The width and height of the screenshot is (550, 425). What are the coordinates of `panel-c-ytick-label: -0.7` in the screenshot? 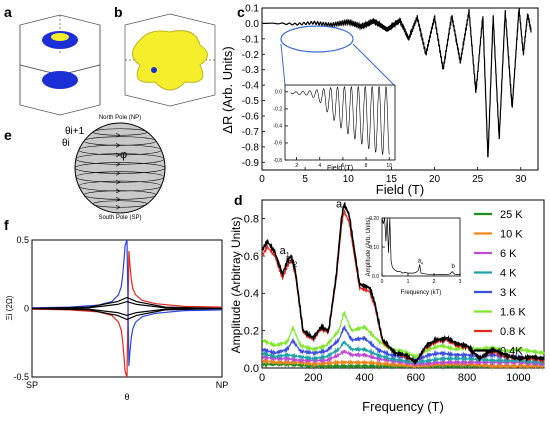 It's located at (251, 132).